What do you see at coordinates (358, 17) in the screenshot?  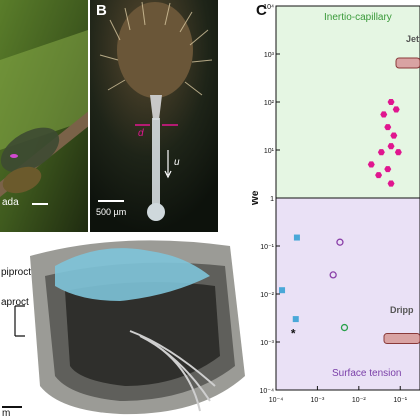 I see `region-top-label: Inertio-capillary` at bounding box center [358, 17].